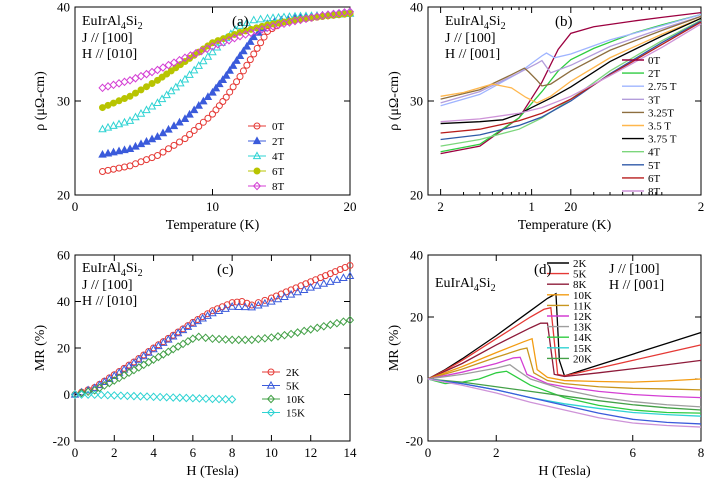  Describe the element at coordinates (351, 452) in the screenshot. I see `x-tick-label: 14` at that location.